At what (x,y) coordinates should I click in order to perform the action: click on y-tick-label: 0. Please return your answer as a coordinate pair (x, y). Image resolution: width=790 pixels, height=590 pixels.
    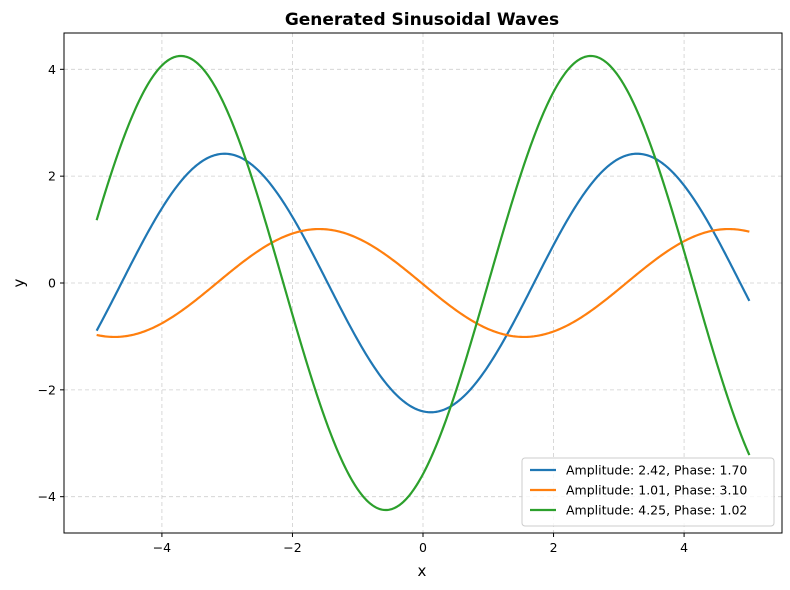
    Looking at the image, I should click on (52, 283).